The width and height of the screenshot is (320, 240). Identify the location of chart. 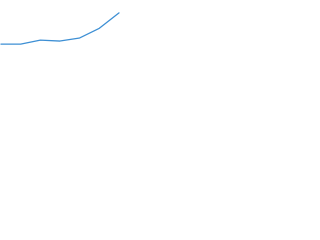
(60, 28).